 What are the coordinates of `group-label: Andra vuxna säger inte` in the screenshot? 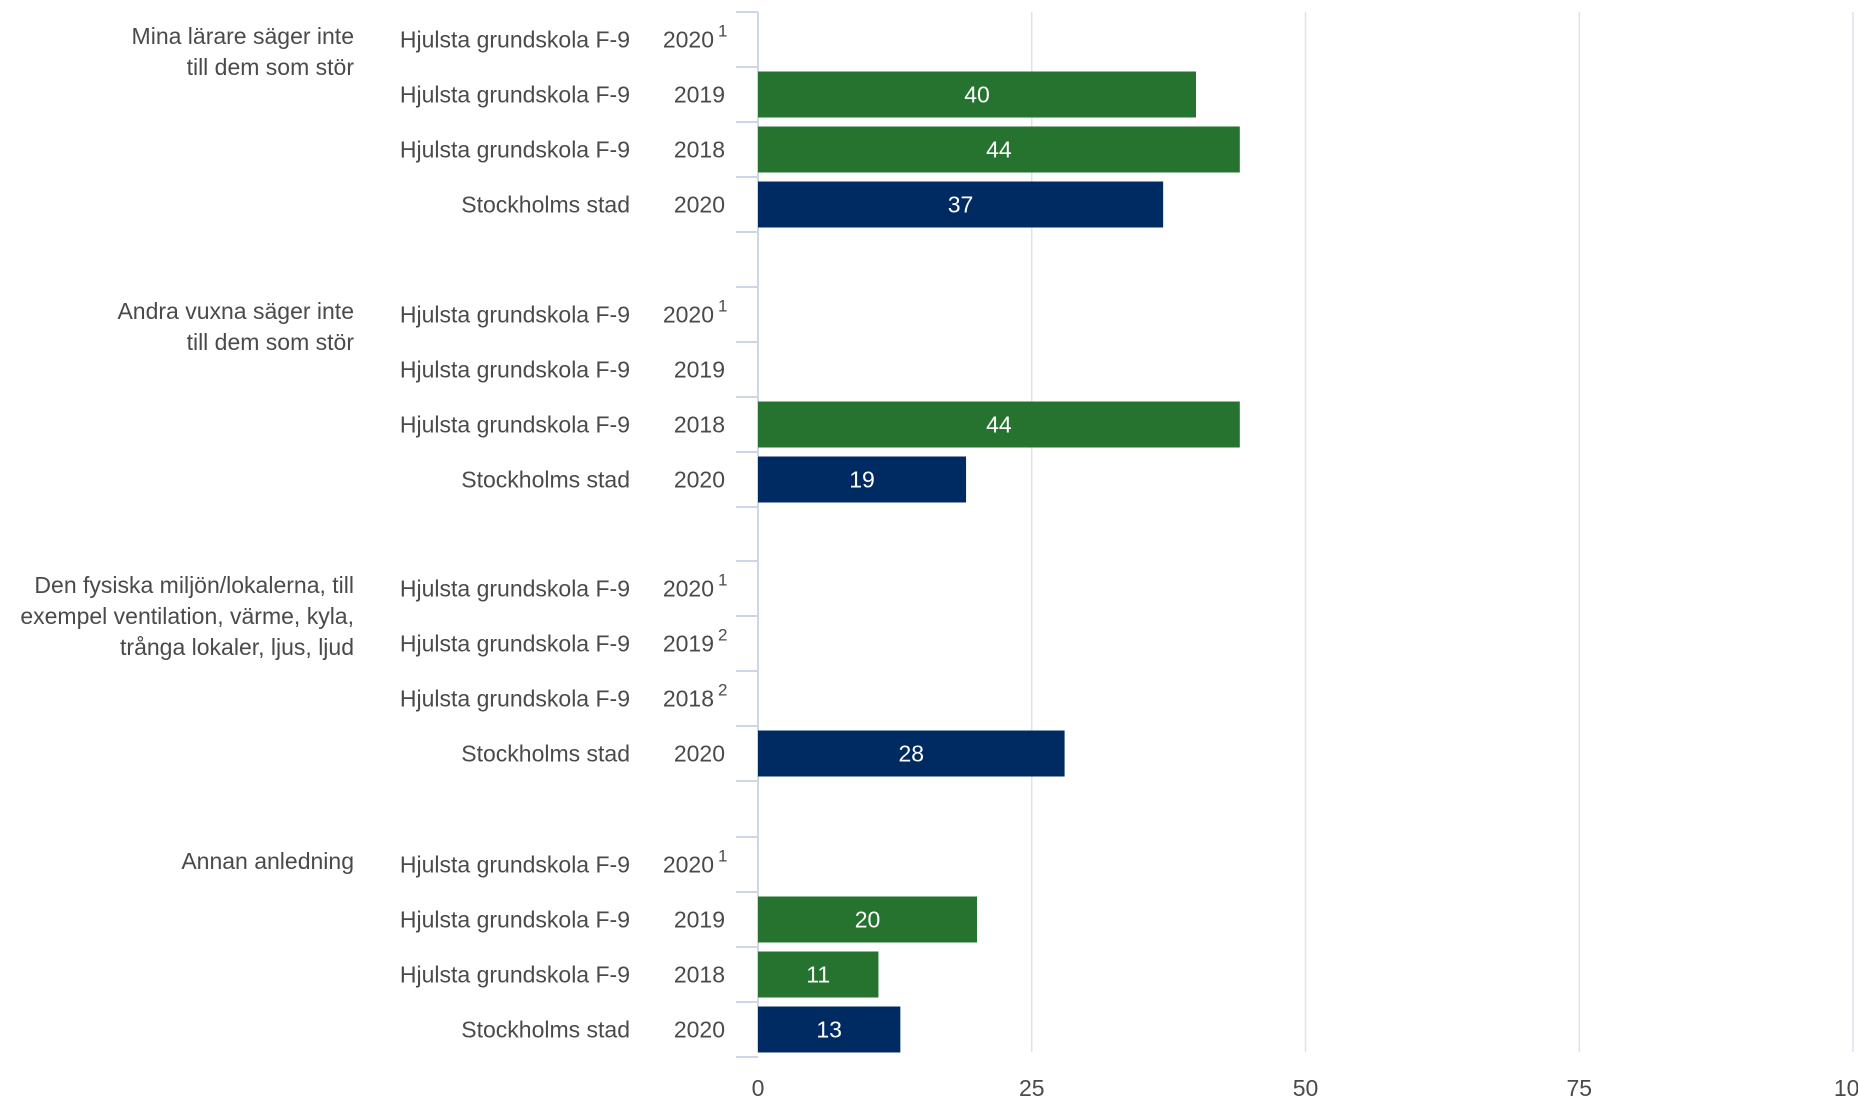 It's located at (235, 311).